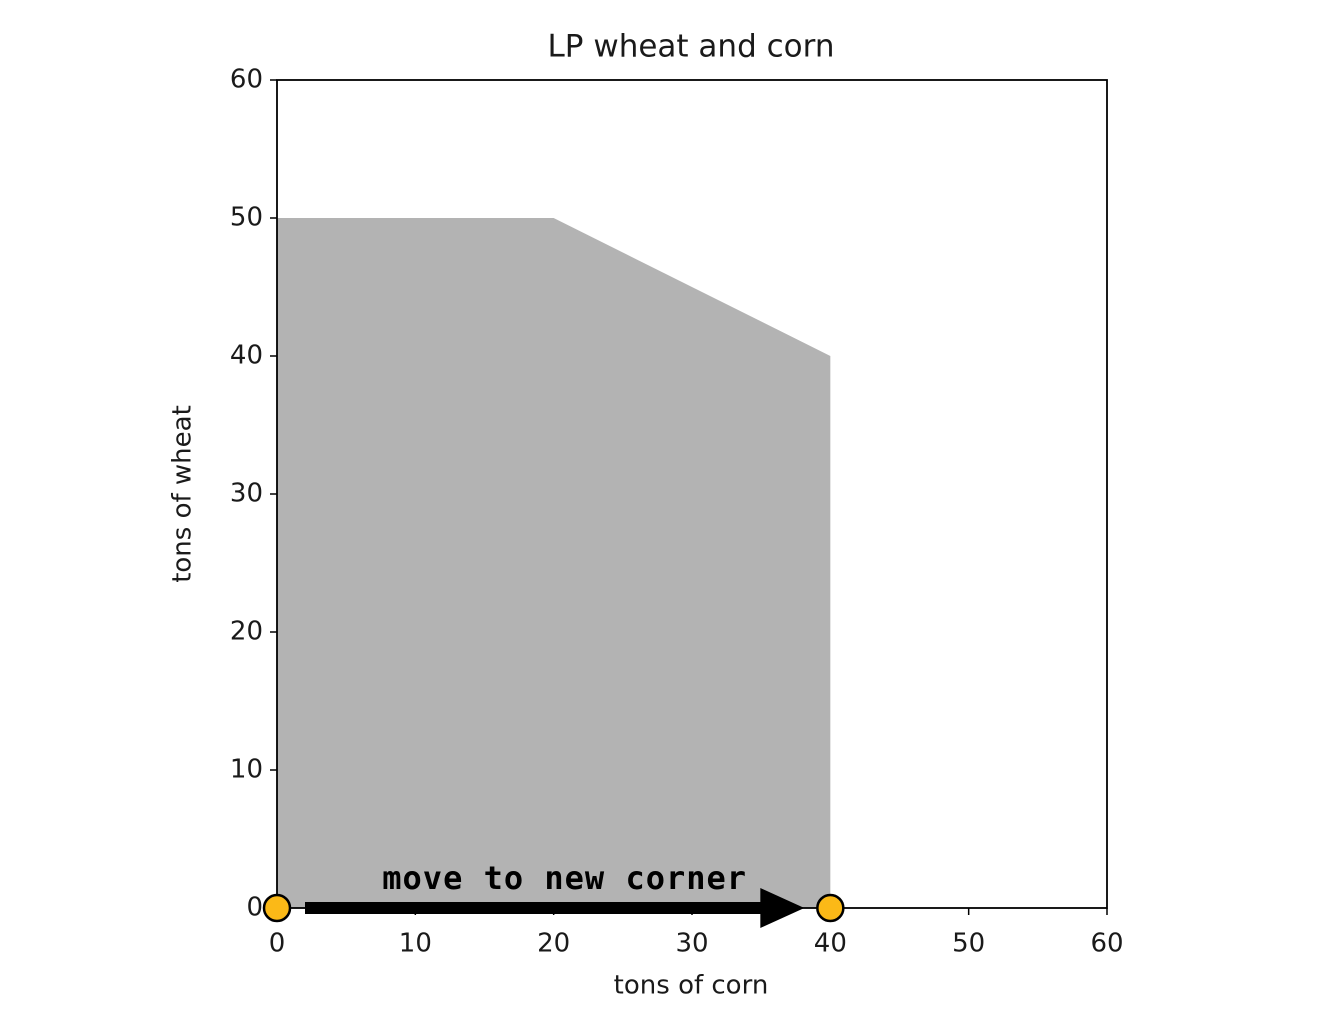 The width and height of the screenshot is (1328, 1022). Describe the element at coordinates (246, 80) in the screenshot. I see `y-tick-label: 60` at that location.